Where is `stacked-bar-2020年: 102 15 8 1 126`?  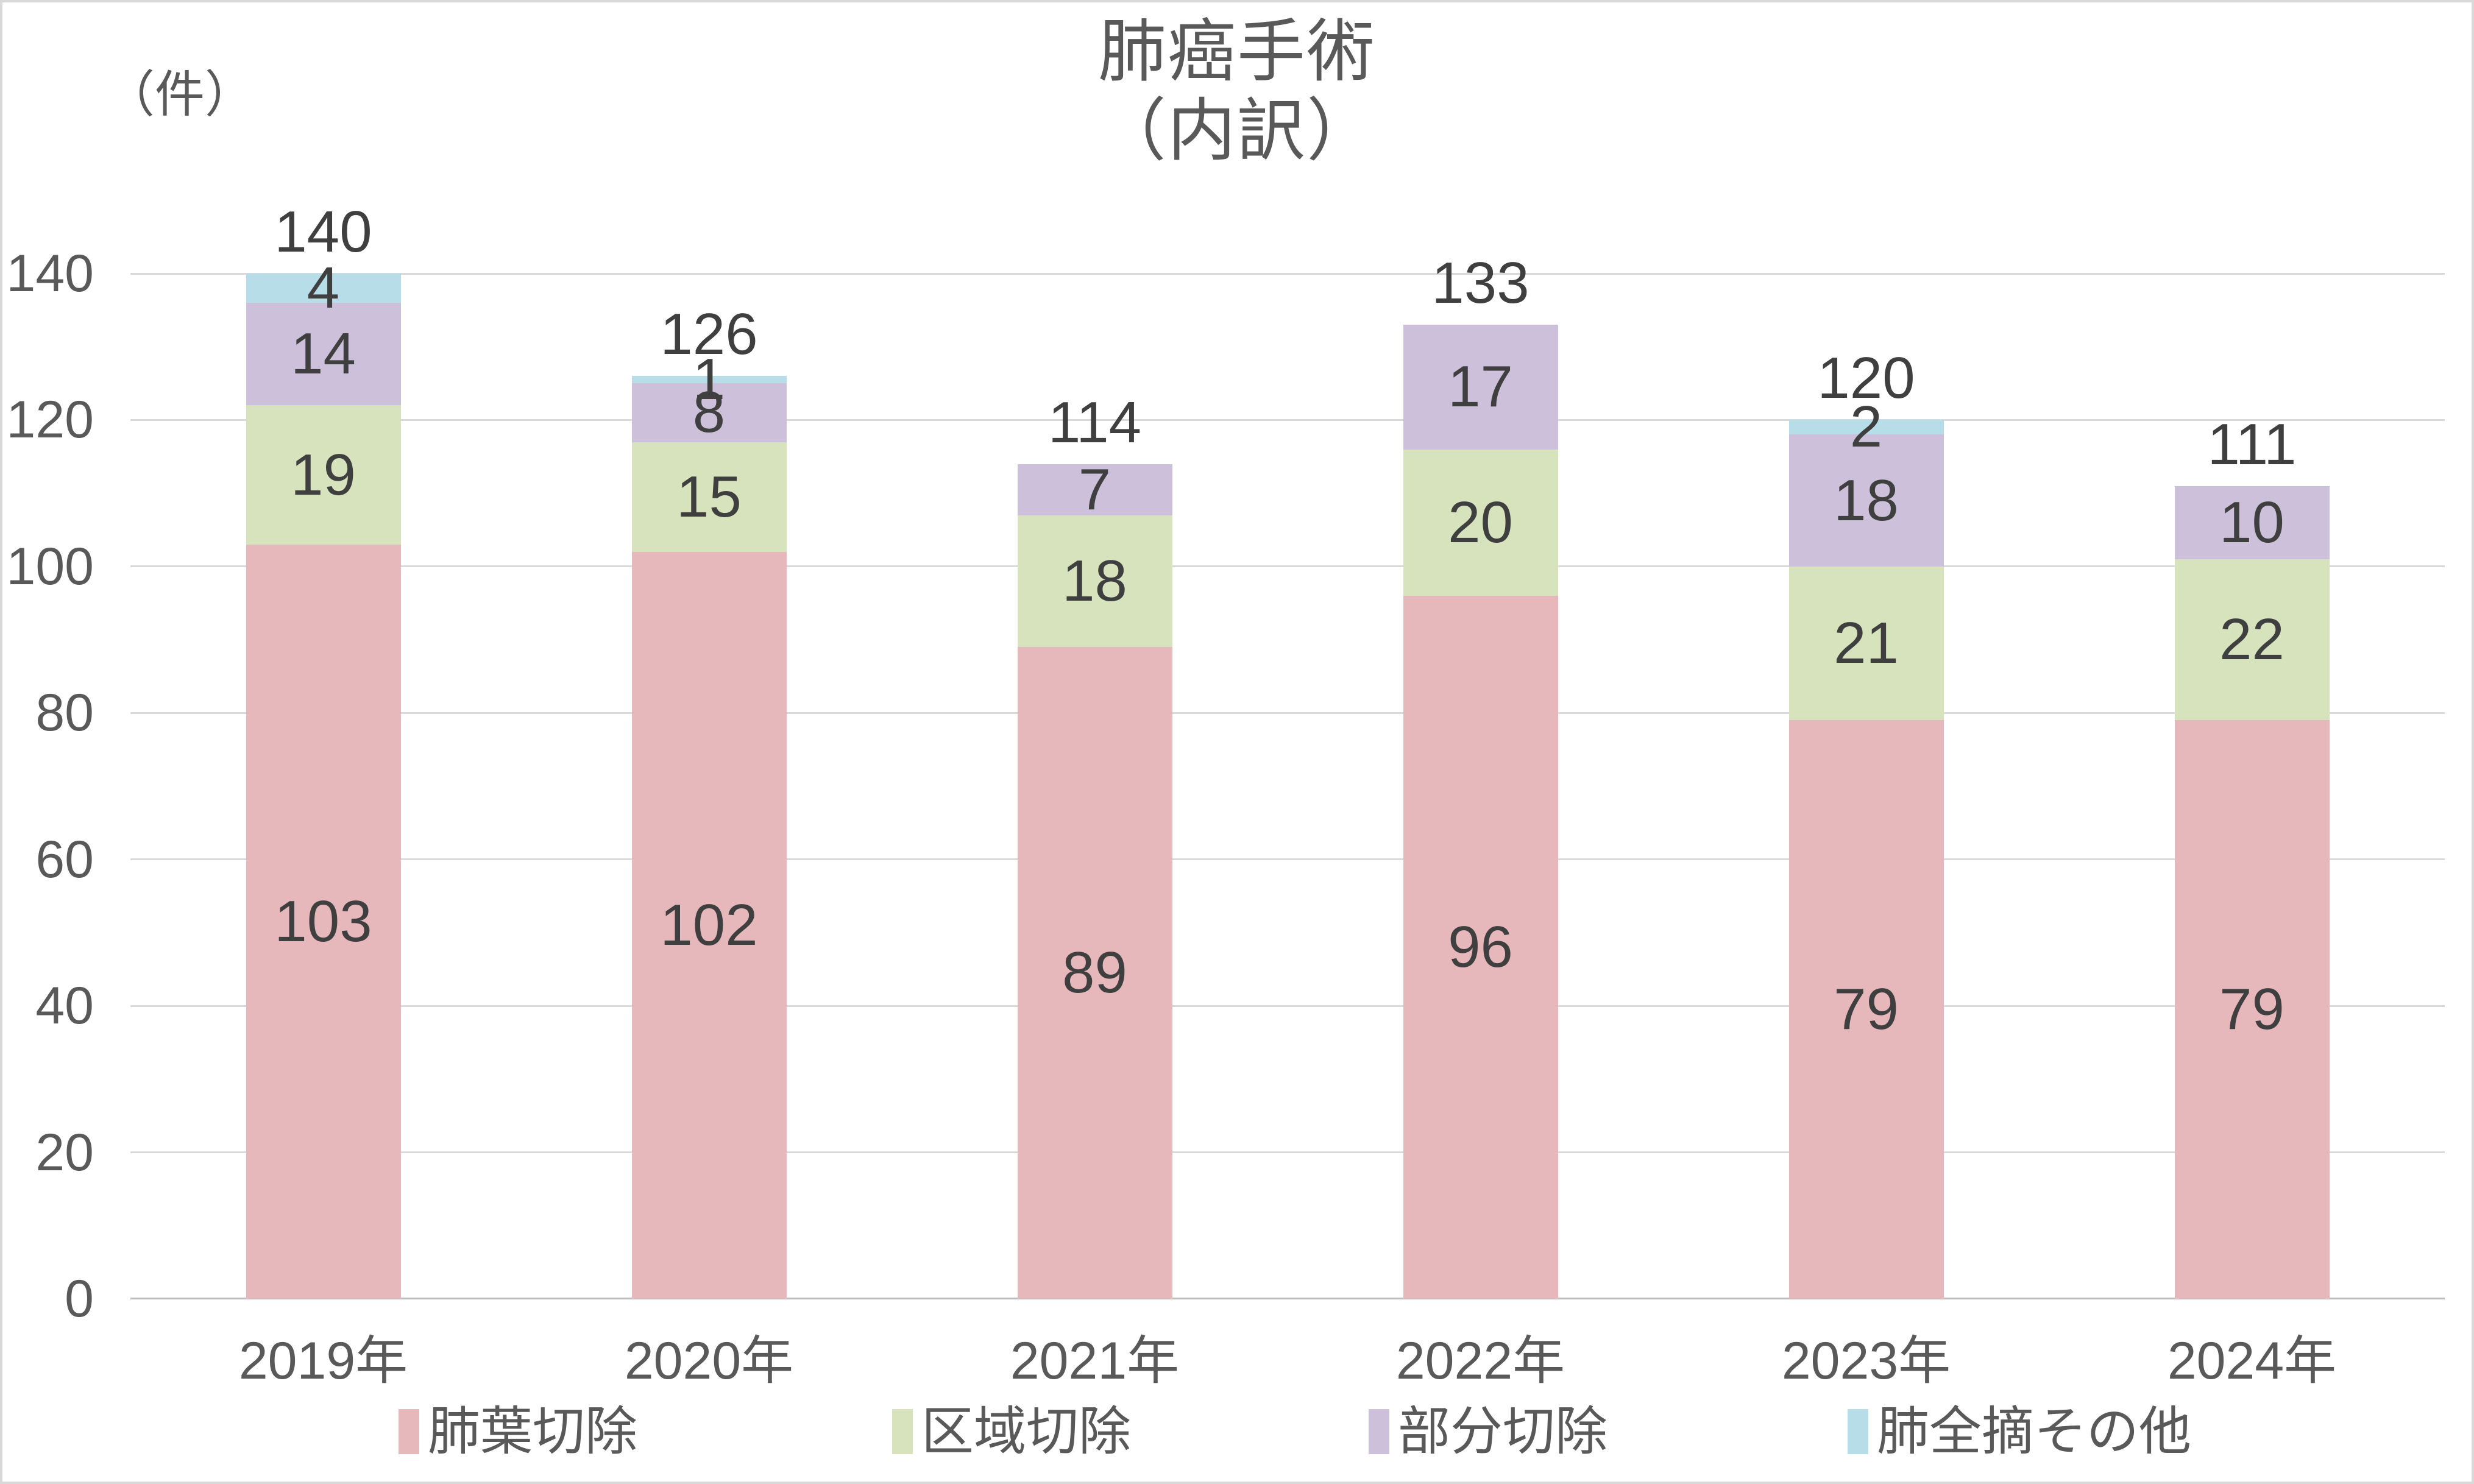
stacked-bar-2020年: 102 15 8 1 126 is located at coordinates (709, 787).